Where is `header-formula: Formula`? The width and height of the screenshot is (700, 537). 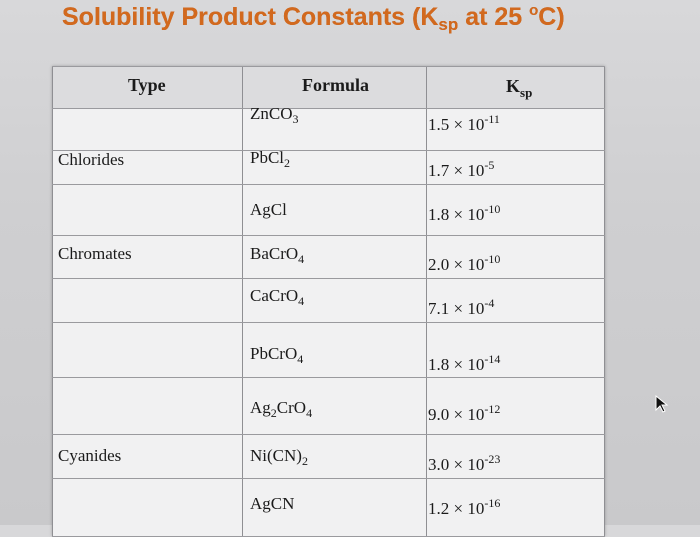 header-formula: Formula is located at coordinates (335, 85).